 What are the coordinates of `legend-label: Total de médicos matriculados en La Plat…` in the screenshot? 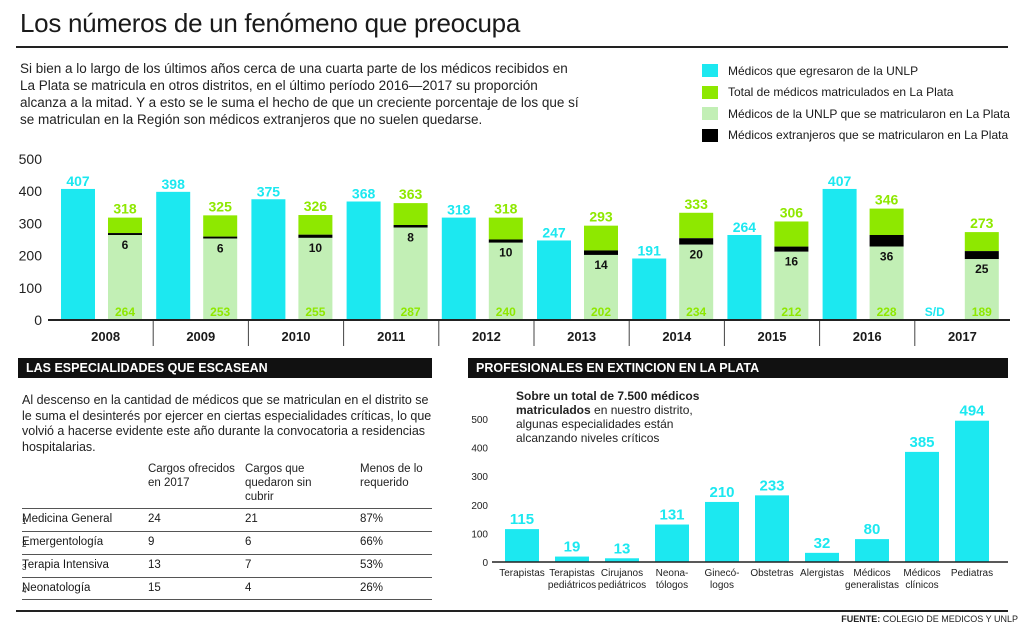 It's located at (841, 92).